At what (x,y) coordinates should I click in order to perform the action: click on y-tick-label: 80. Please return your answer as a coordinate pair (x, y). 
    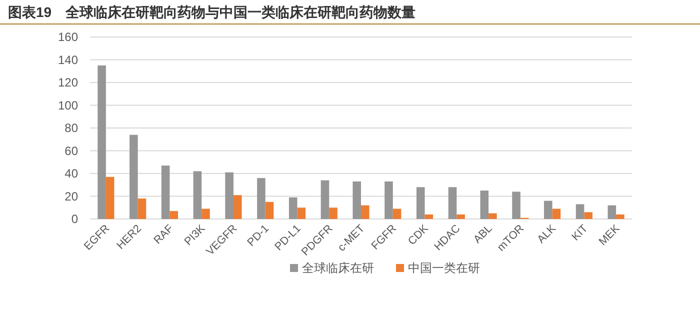
    Looking at the image, I should click on (71, 128).